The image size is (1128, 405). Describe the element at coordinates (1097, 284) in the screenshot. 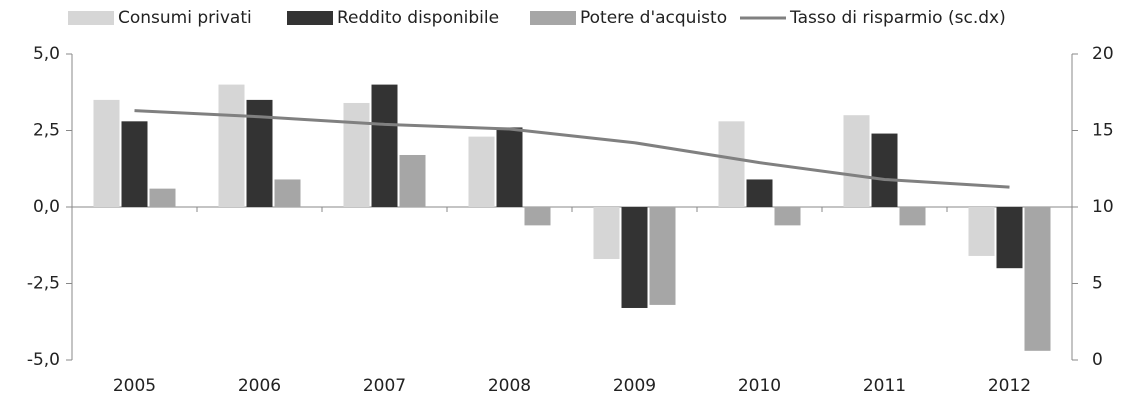

I see `y2-tick-label: 5` at that location.